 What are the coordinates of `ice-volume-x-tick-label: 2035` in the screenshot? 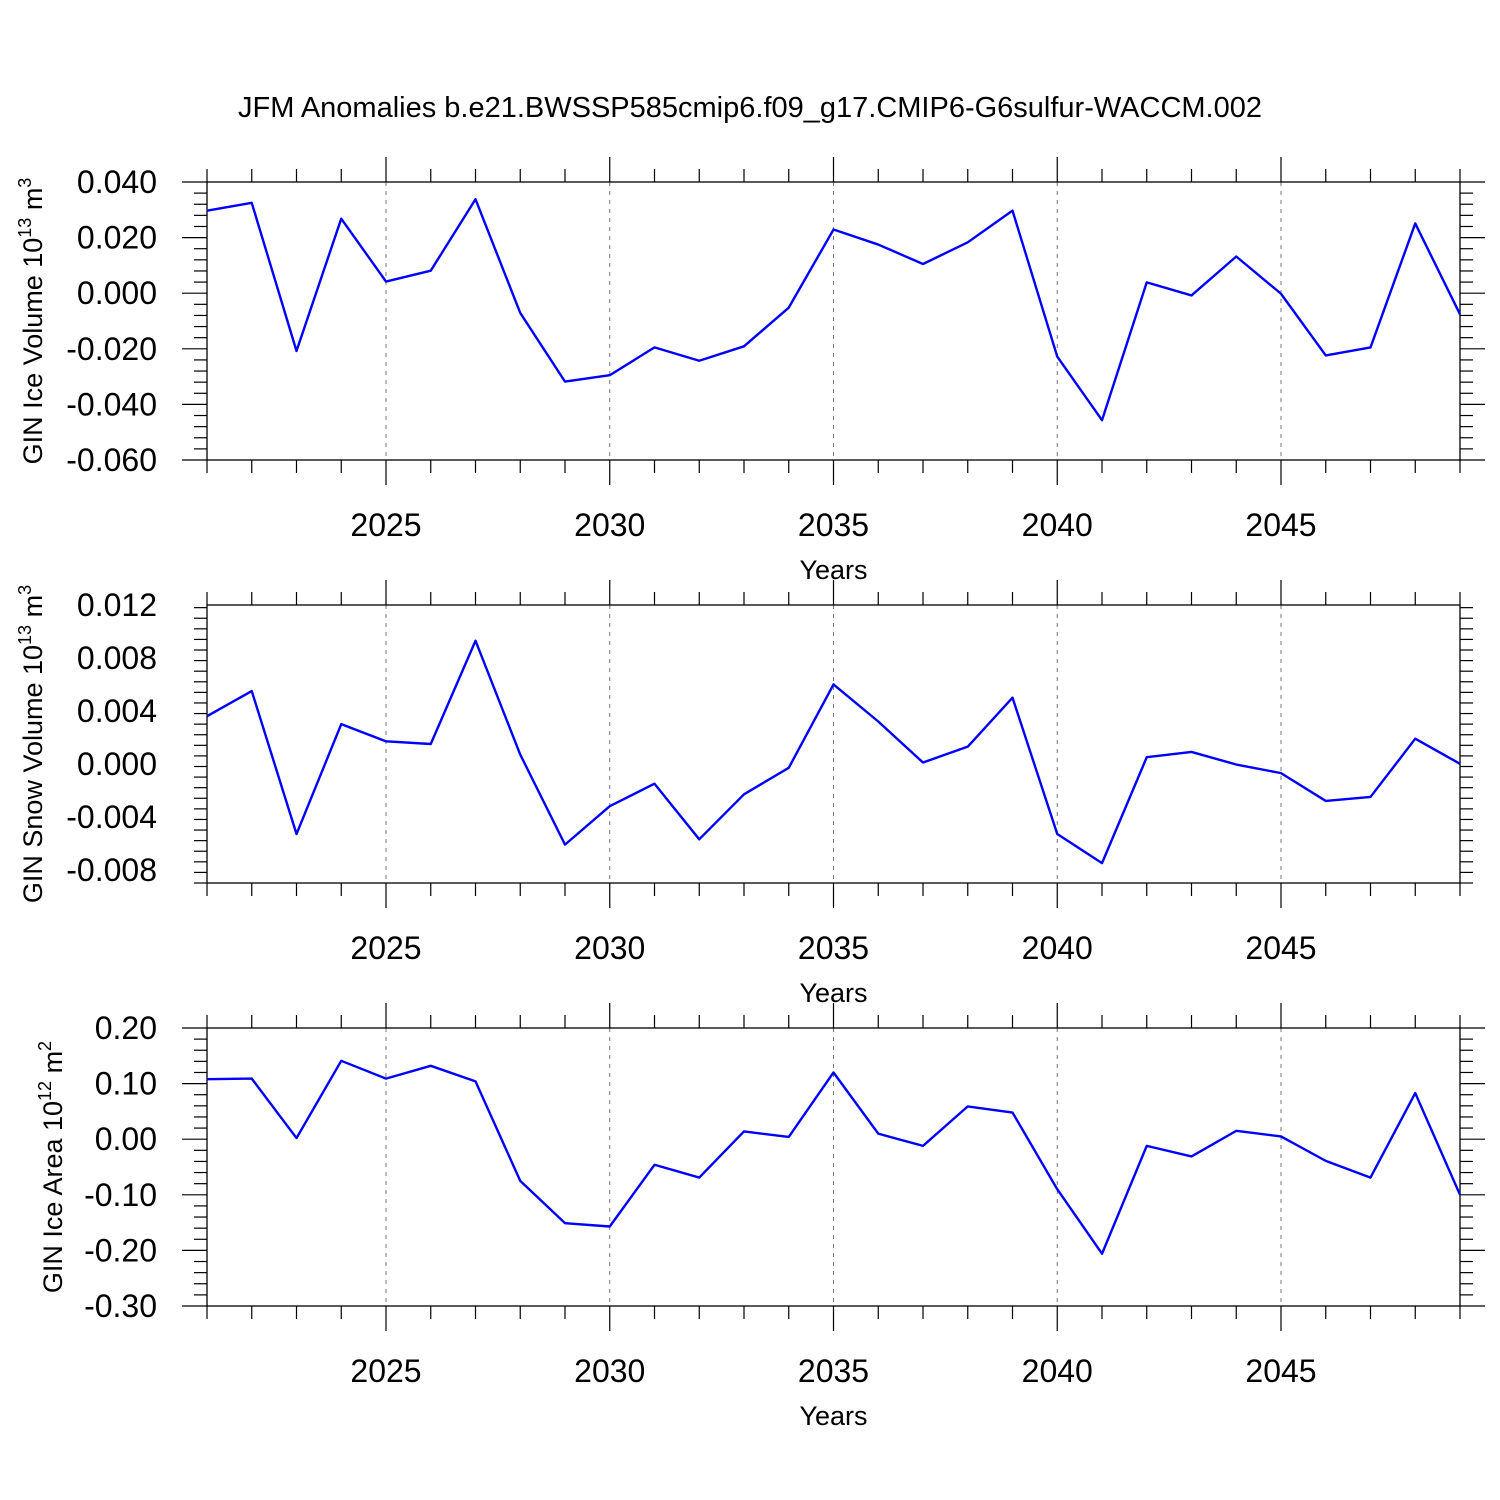 It's located at (833, 525).